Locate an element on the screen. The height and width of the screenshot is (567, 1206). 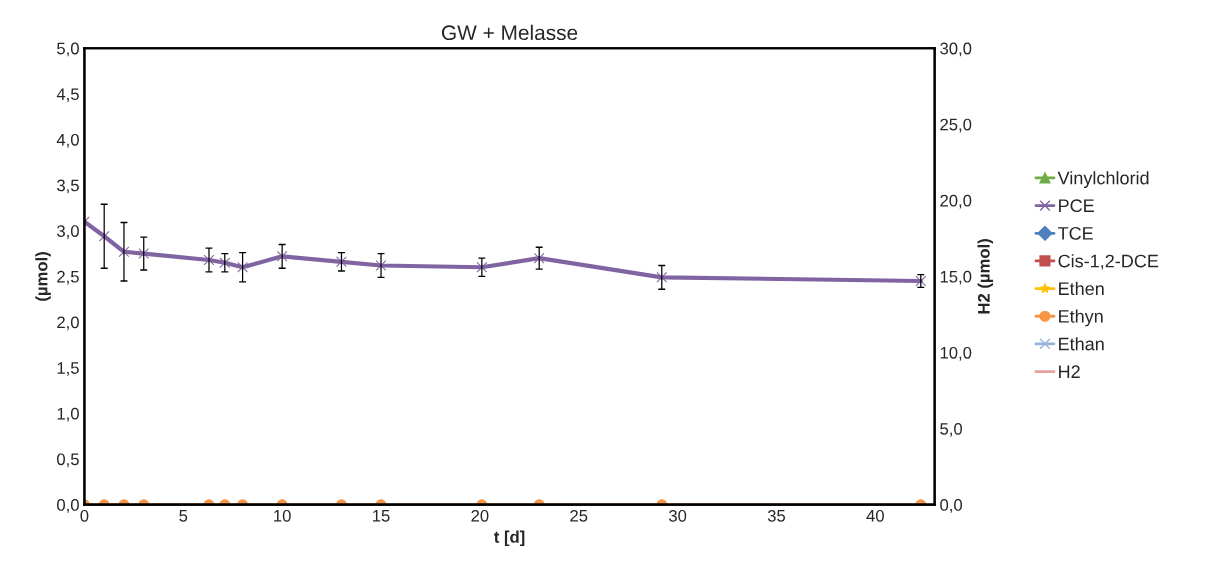
x-tick-label: 40 is located at coordinates (875, 515).